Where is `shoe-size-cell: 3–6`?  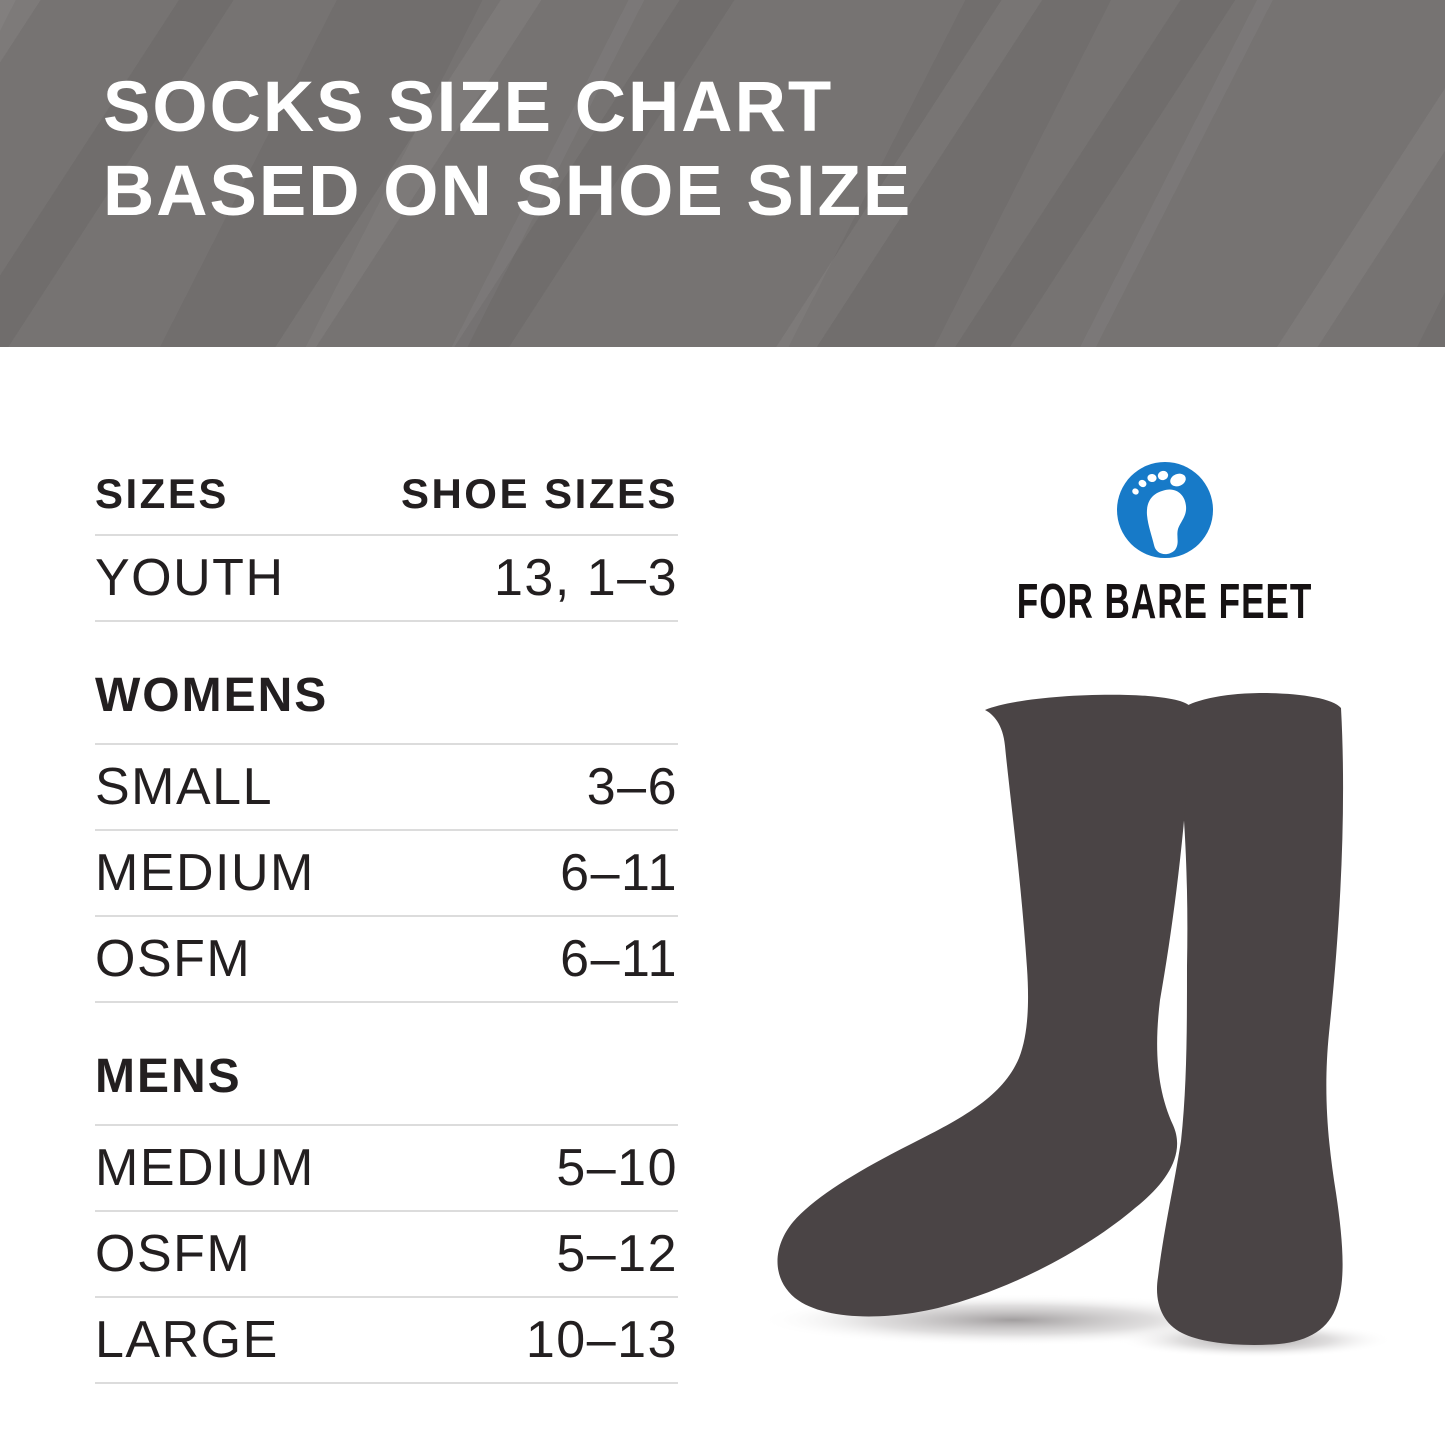 shoe-size-cell: 3–6 is located at coordinates (632, 787).